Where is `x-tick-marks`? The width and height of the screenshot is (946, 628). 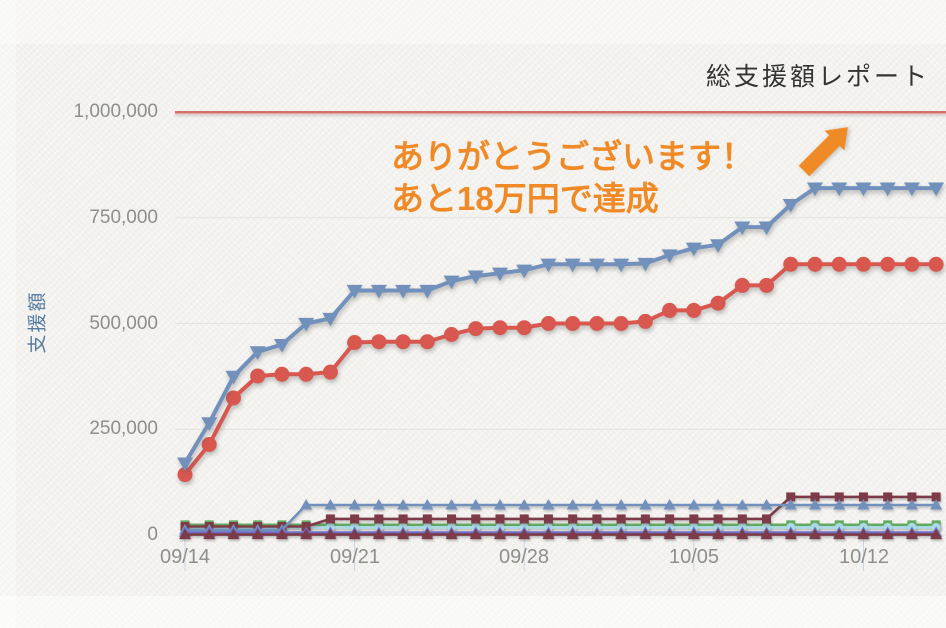
x-tick-marks is located at coordinates (524, 553).